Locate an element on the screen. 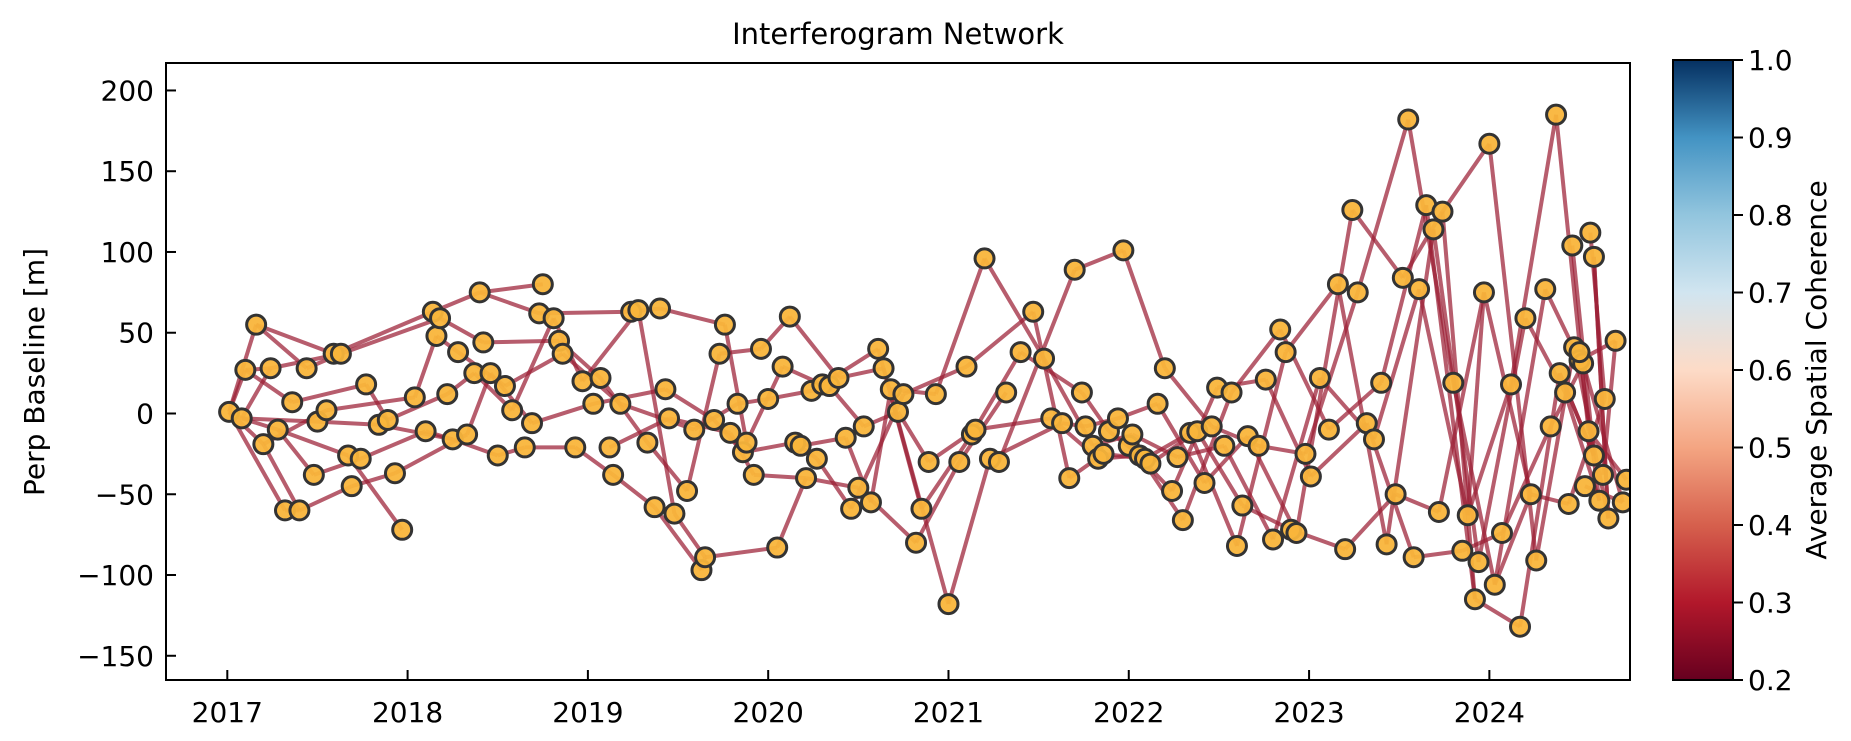 The image size is (1851, 741). y-axis-label: Perp Baseline [m] is located at coordinates (34, 372).